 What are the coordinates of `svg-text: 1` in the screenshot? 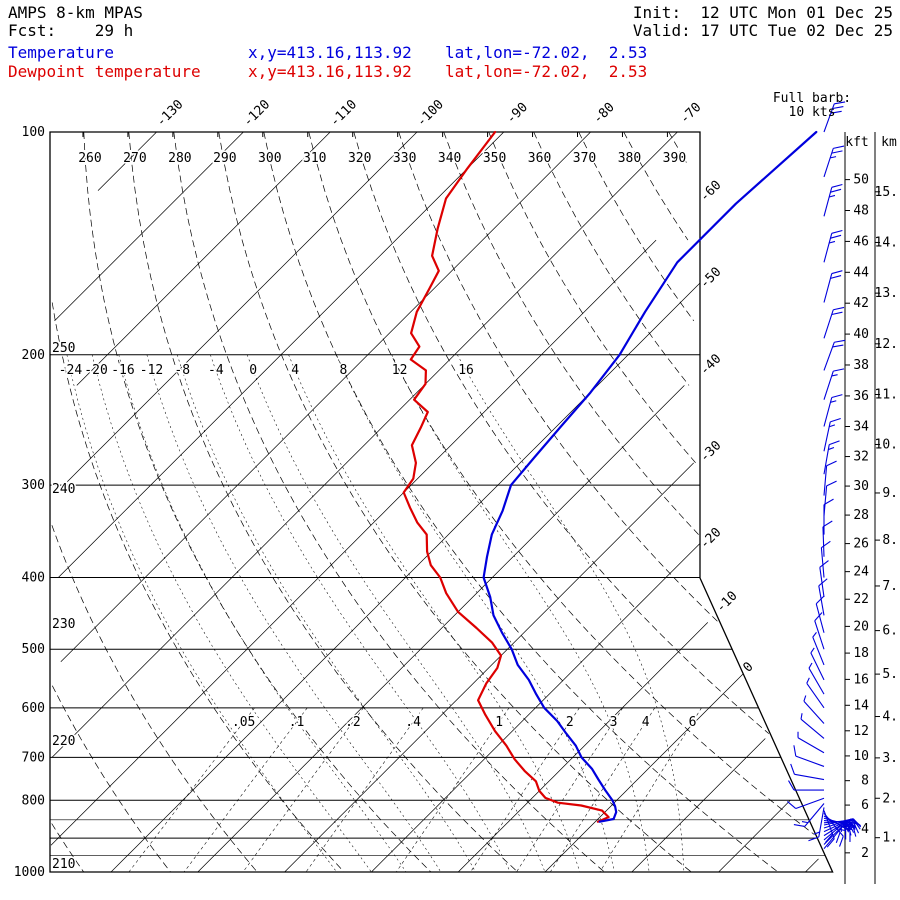 It's located at (499, 722).